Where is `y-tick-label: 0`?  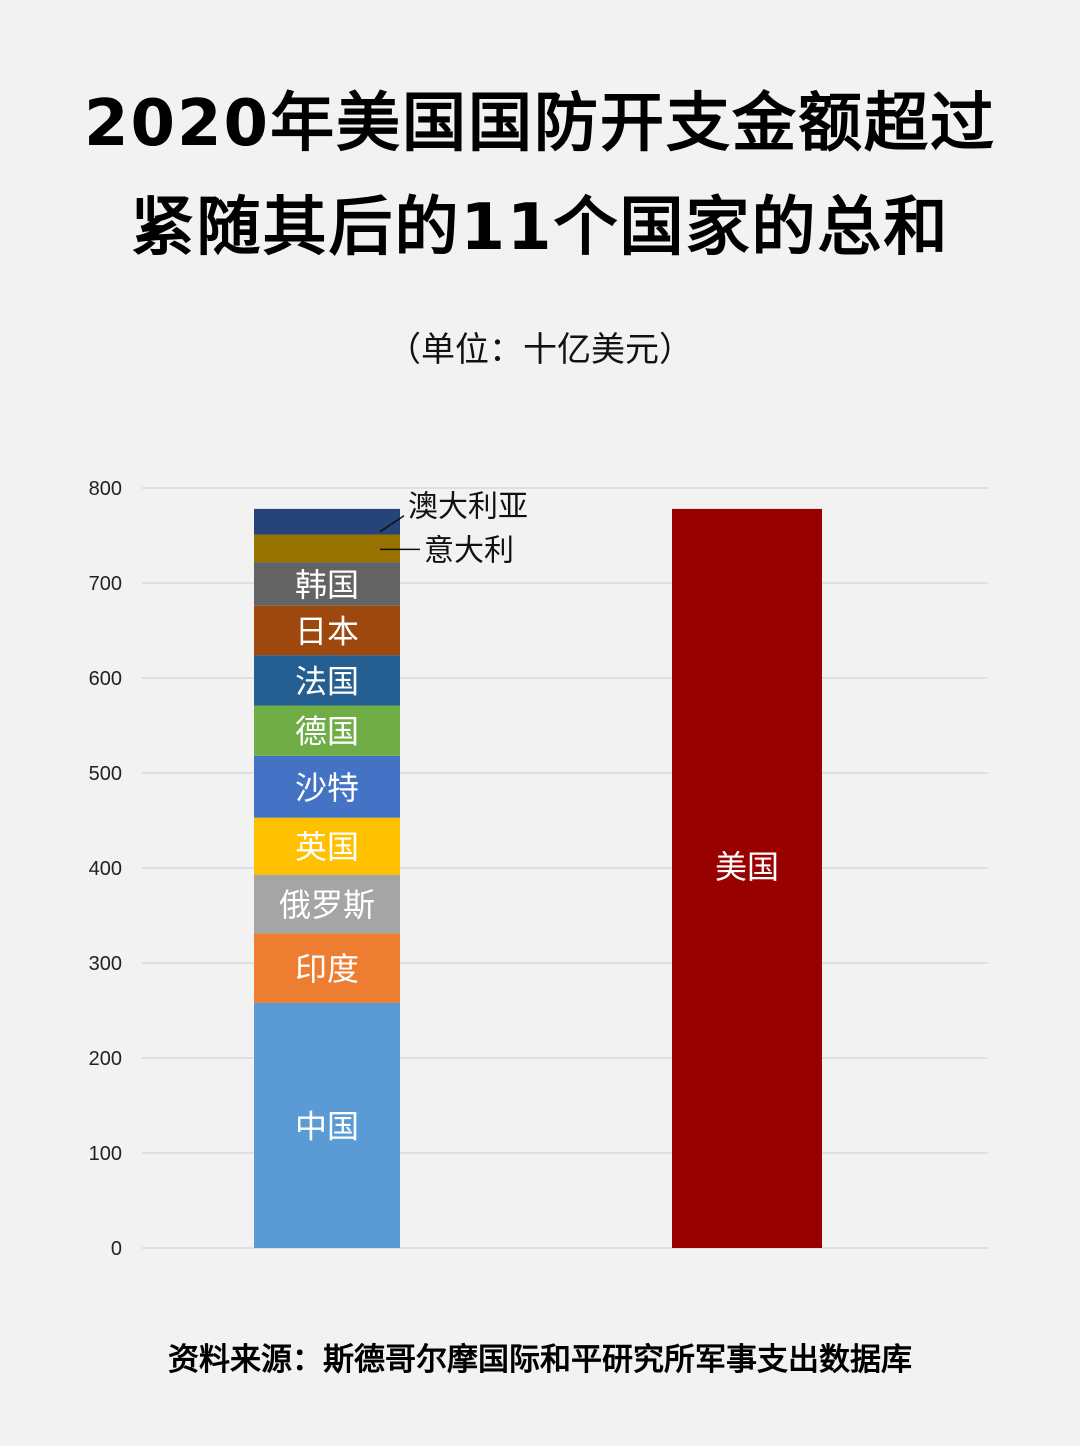 y-tick-label: 0 is located at coordinates (116, 1249).